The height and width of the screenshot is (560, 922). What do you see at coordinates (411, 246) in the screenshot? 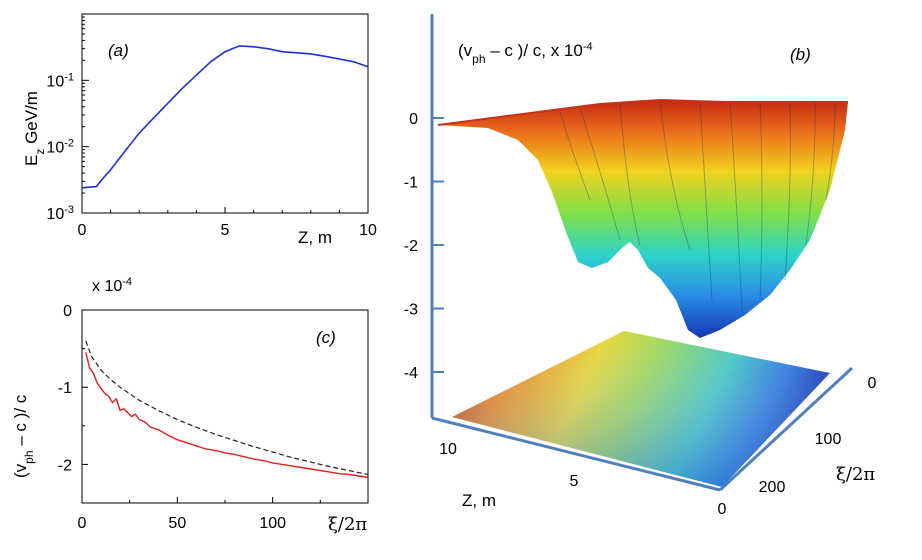
I see `panel-b-vtick-label: -2` at bounding box center [411, 246].